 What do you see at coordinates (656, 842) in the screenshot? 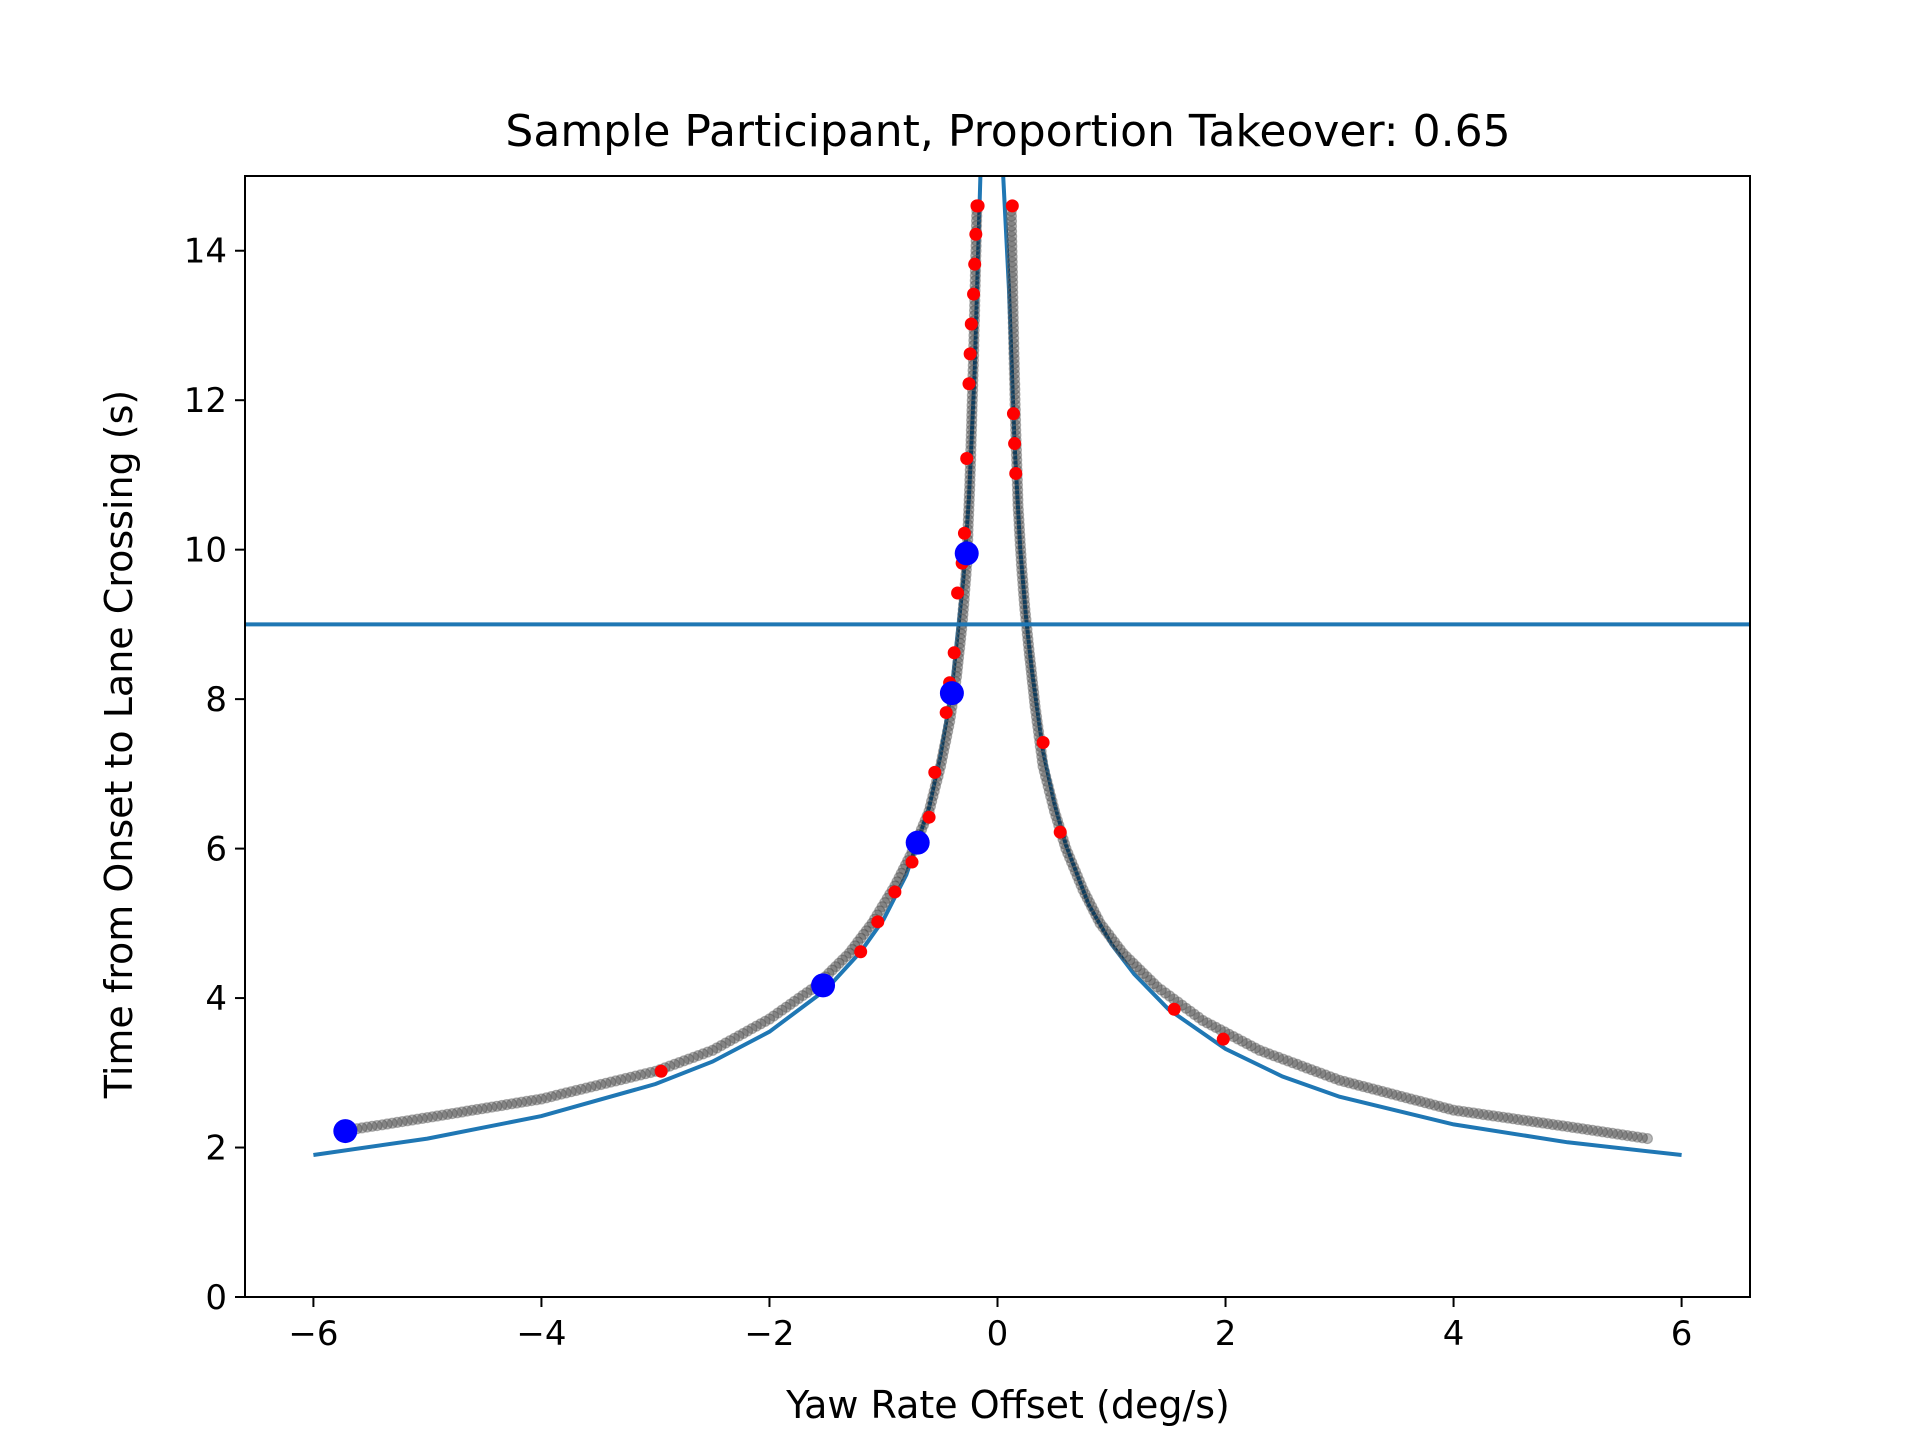
I see `blue-points-layer` at bounding box center [656, 842].